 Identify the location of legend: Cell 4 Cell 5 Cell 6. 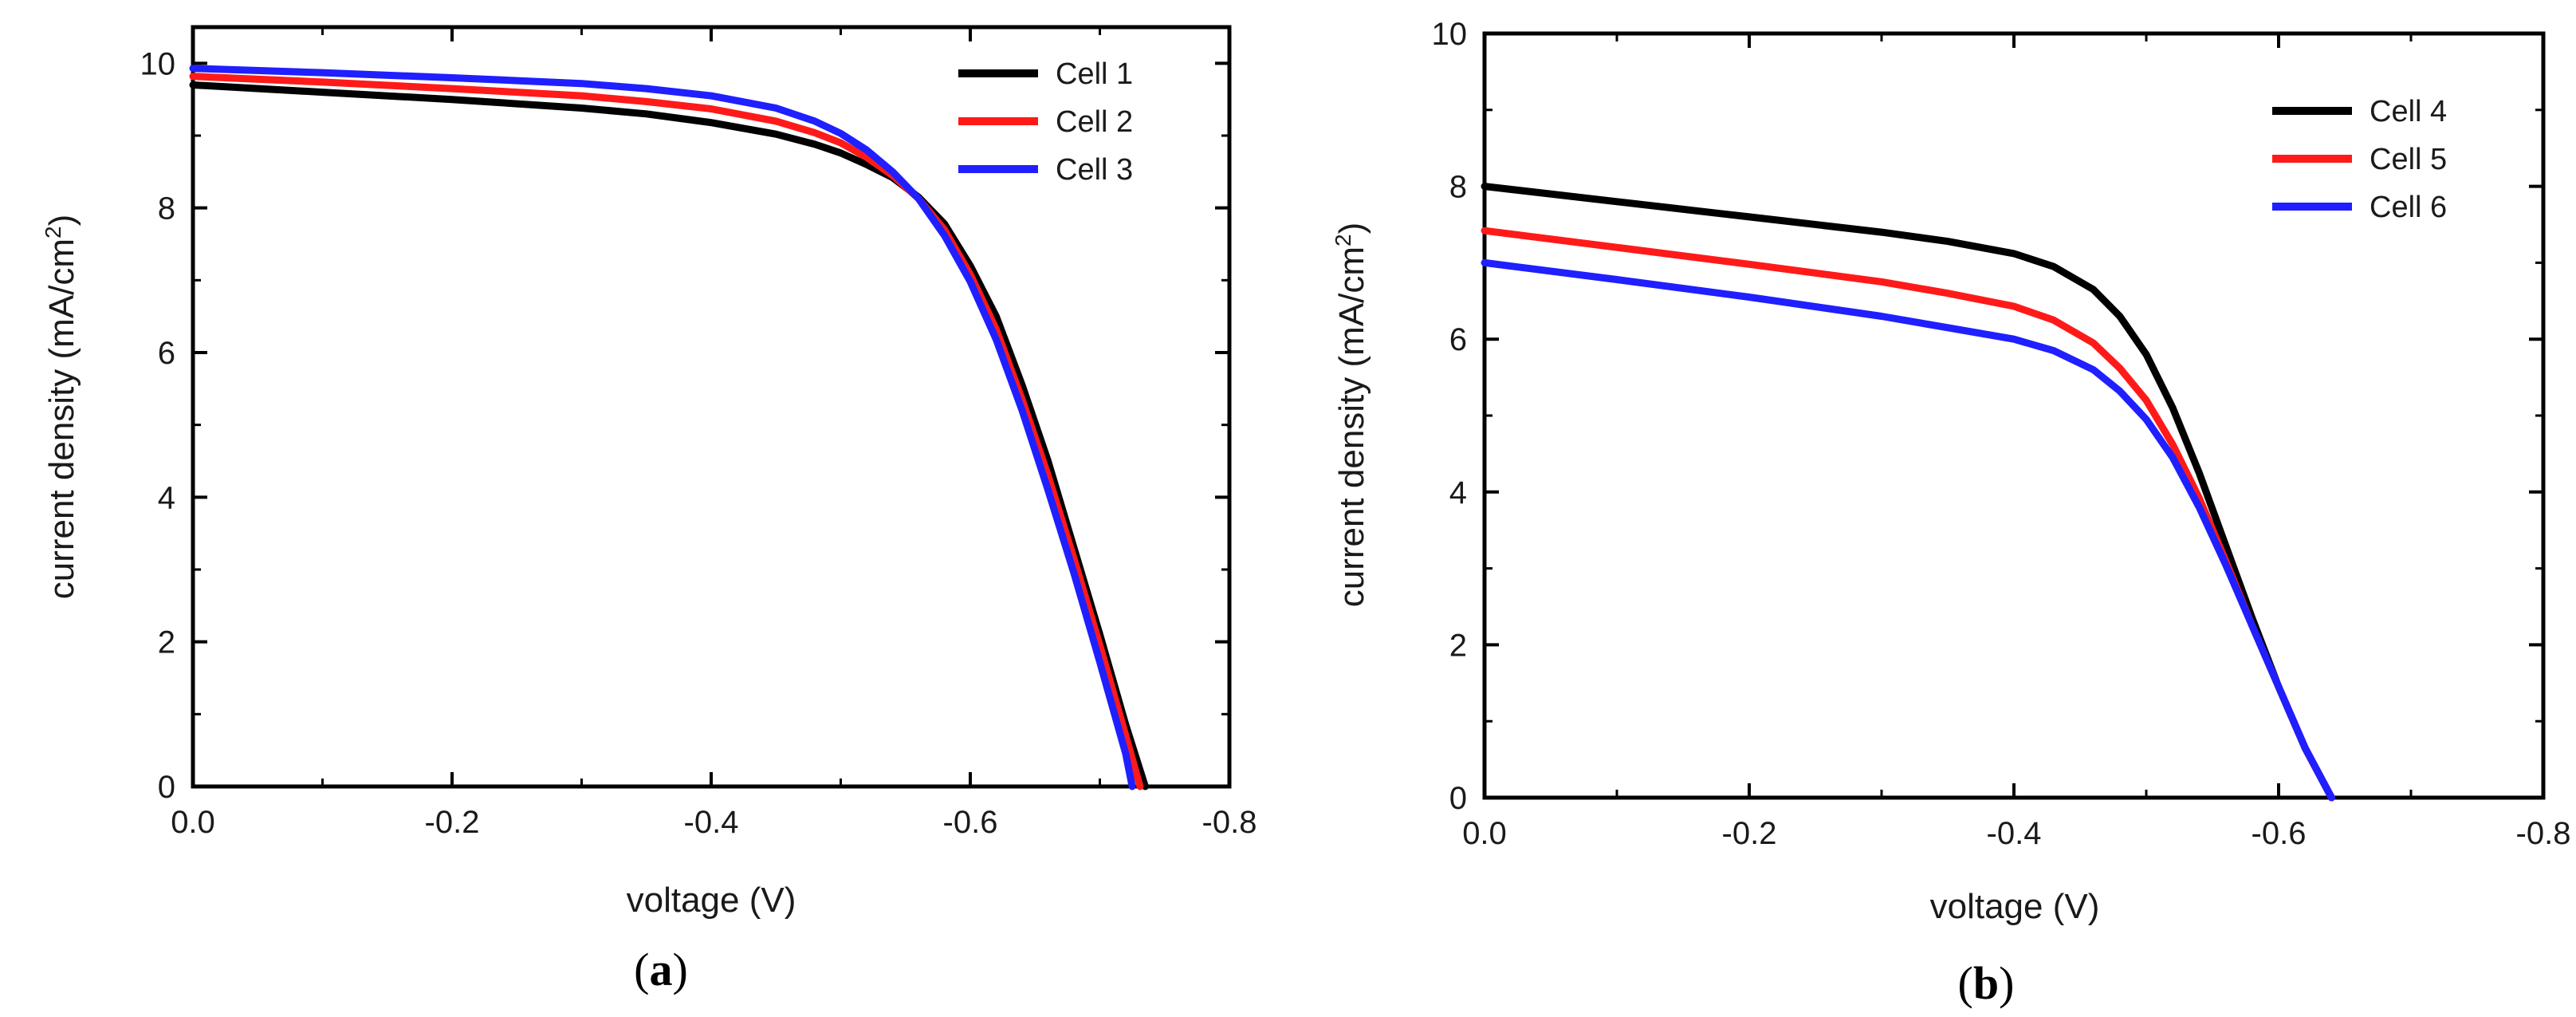
(2360, 159).